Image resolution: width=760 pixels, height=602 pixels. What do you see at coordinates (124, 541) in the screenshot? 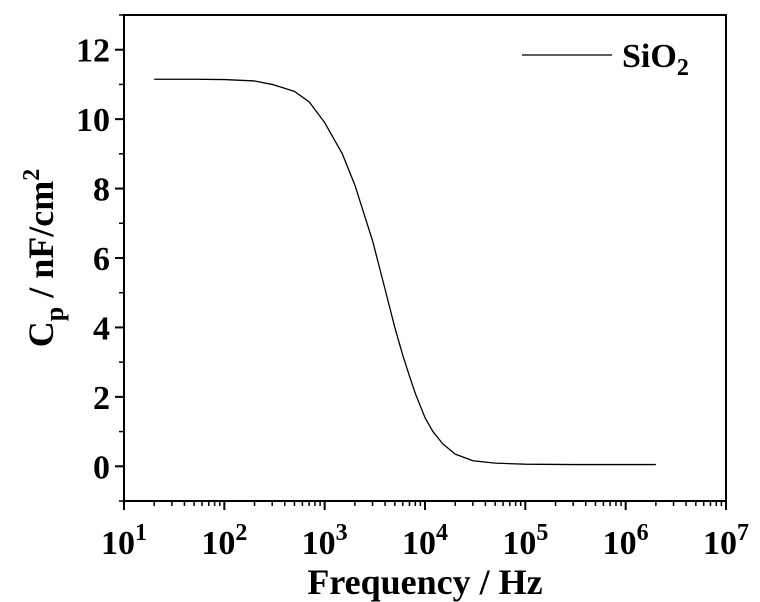
I see `x-tick-label: 10¹` at bounding box center [124, 541].